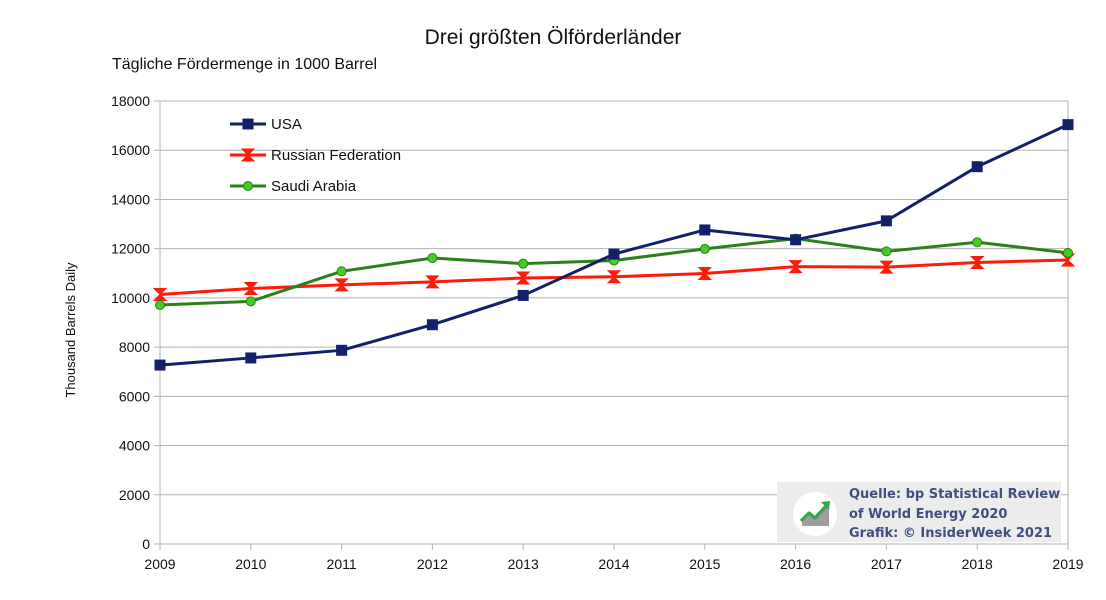 The image size is (1106, 600). I want to click on legend-label: Saudi Arabia, so click(314, 186).